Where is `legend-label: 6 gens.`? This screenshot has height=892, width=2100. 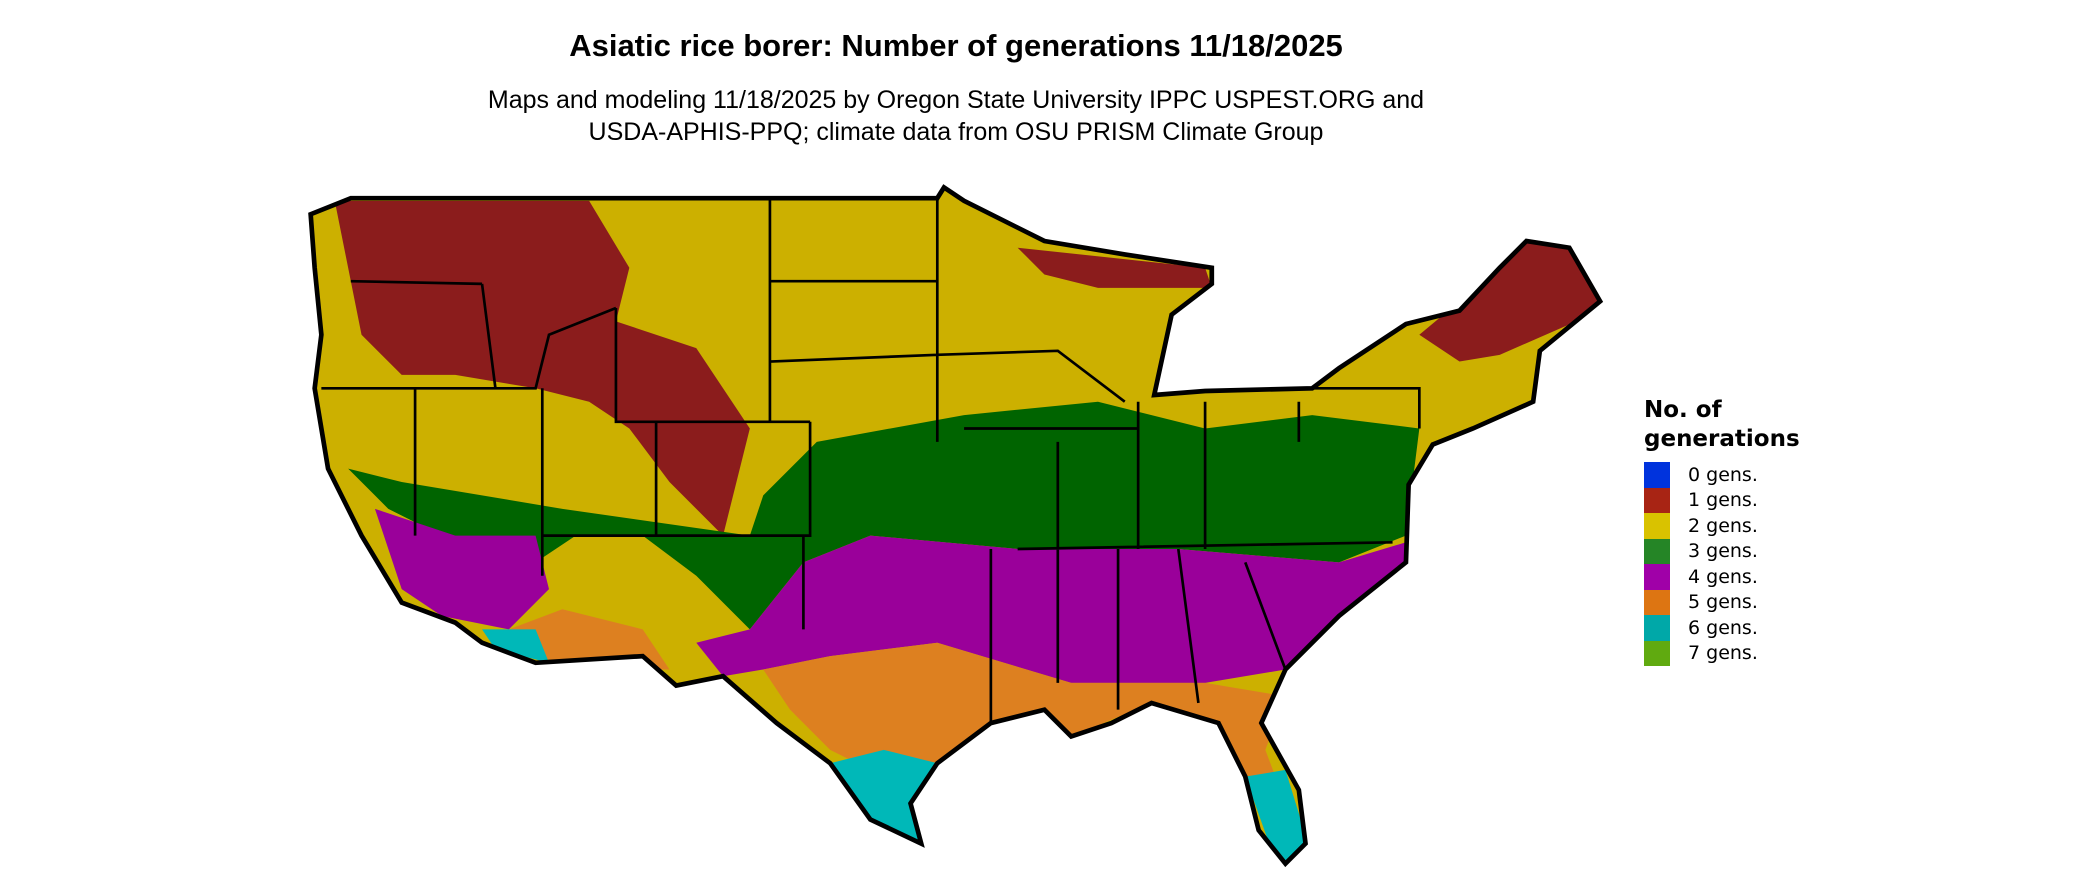 legend-label: 6 gens. is located at coordinates (1723, 627).